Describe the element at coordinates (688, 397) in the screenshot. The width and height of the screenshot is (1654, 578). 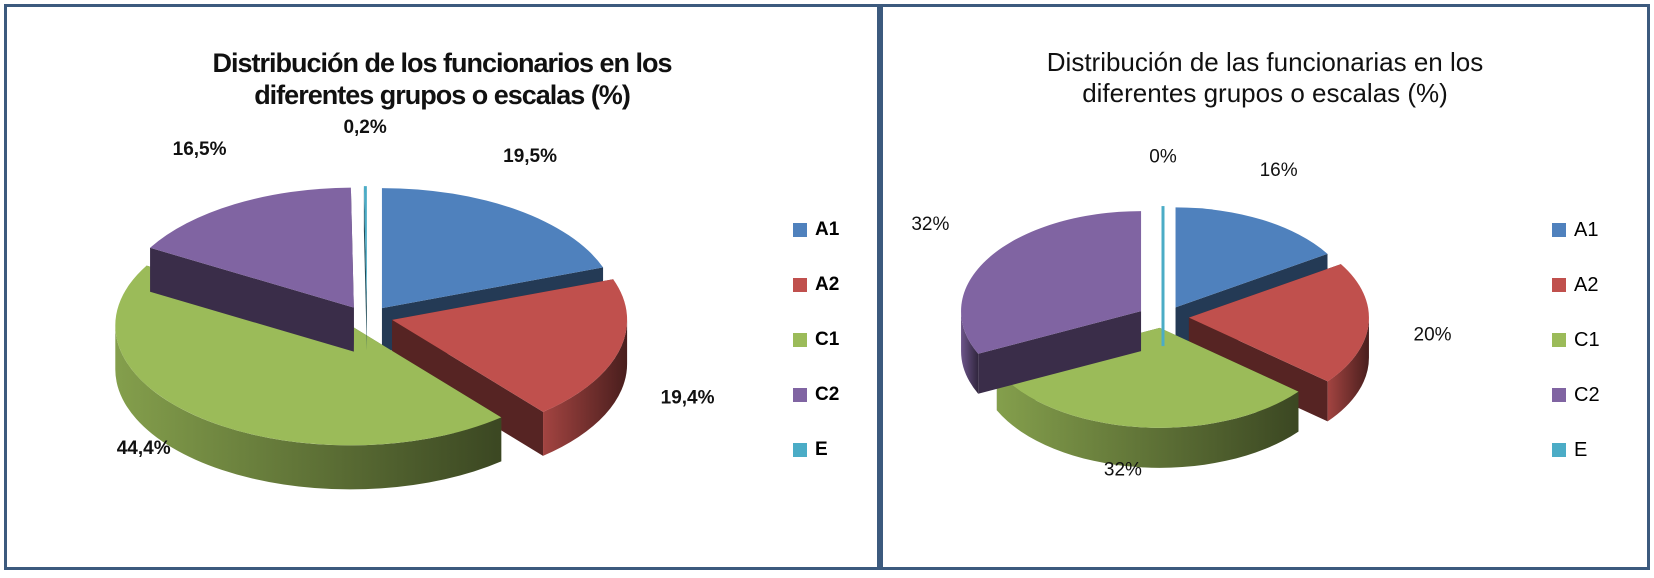
I see `data-label-a2: 19,4%` at that location.